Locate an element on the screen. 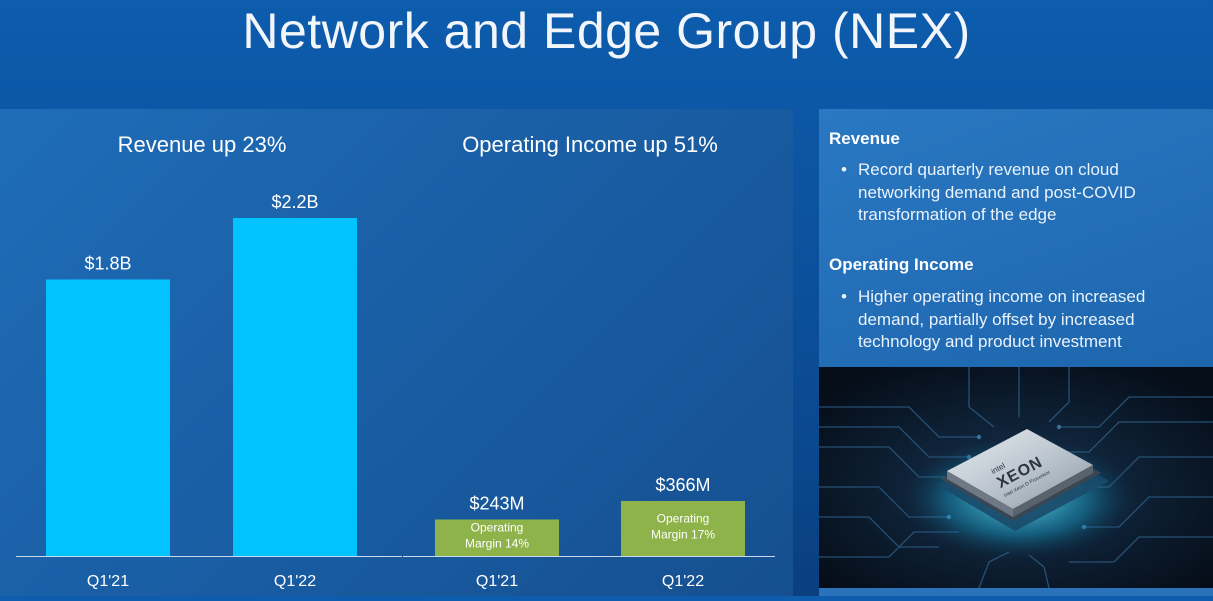 The image size is (1213, 601). processor-illustration: intel XEON Intel Xeon D Processor is located at coordinates (1016, 478).